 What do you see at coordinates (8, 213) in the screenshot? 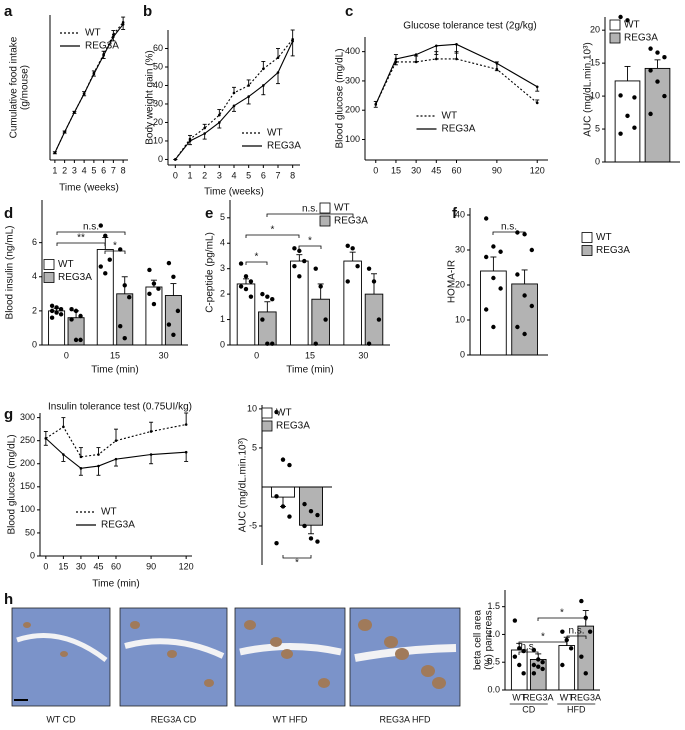
I see `panel-letter: d` at bounding box center [8, 213].